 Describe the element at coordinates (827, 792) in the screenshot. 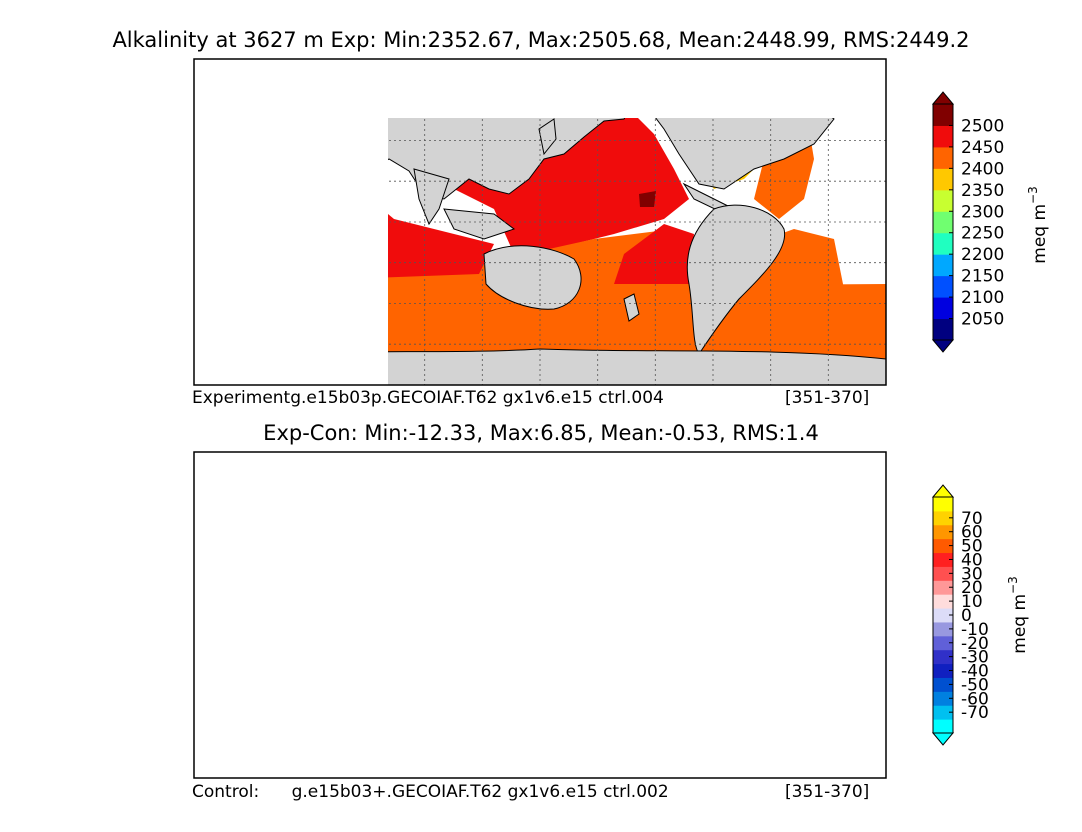

I see `bottom-caption-right: [351-370]` at that location.